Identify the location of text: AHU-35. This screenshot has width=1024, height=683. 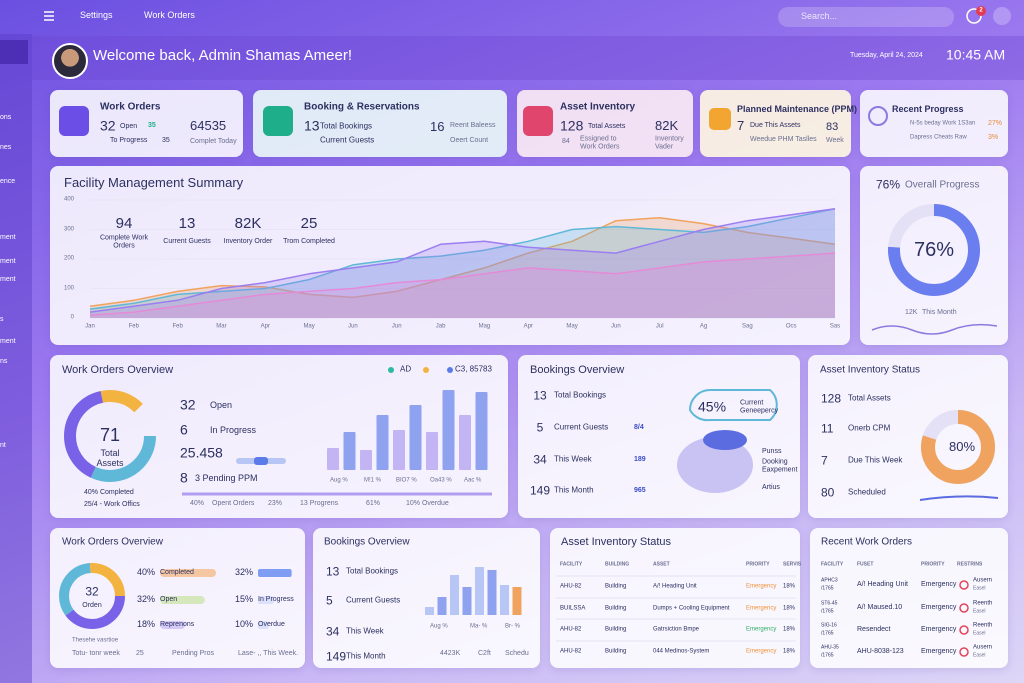
(830, 647).